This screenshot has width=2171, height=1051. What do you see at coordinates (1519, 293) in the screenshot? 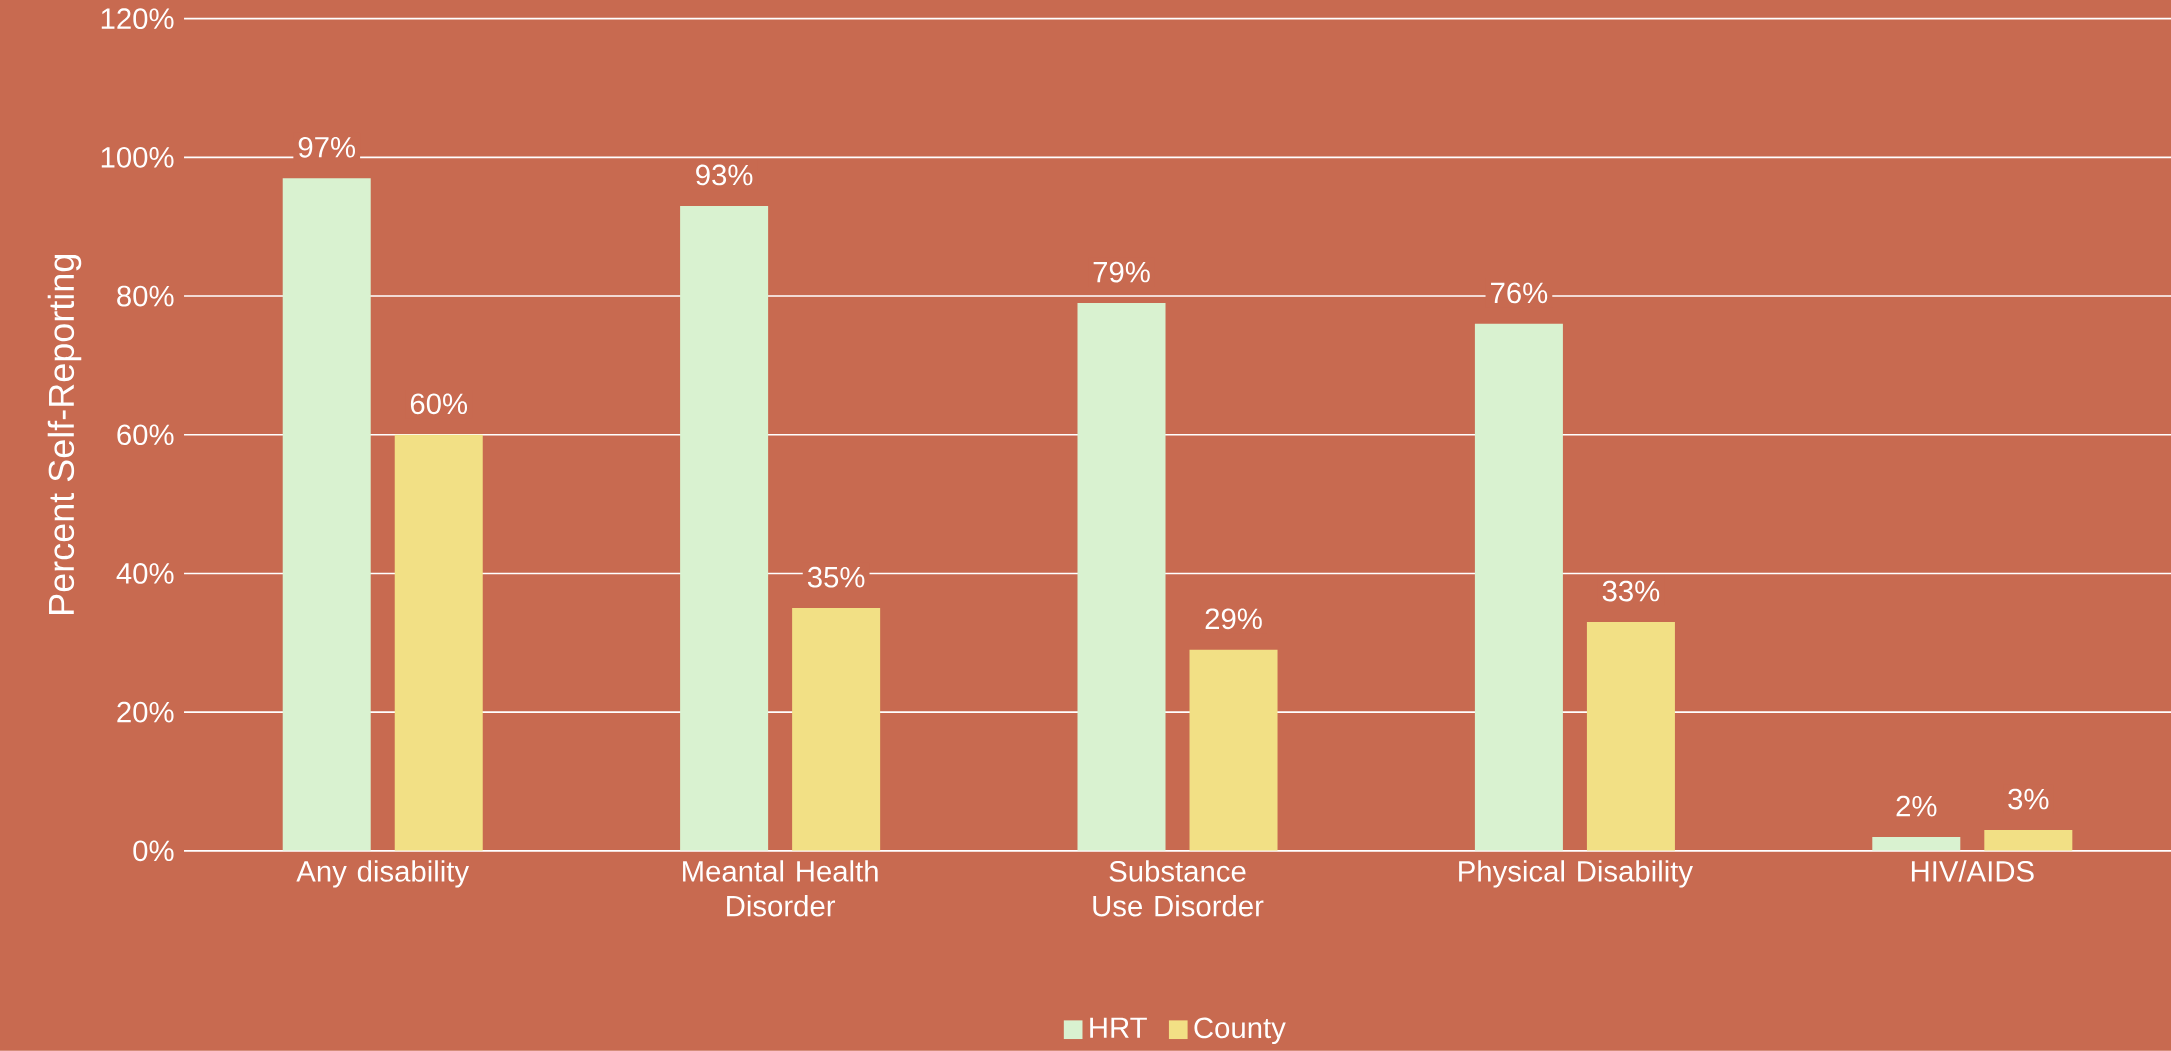
I see `data-label: 76%` at bounding box center [1519, 293].